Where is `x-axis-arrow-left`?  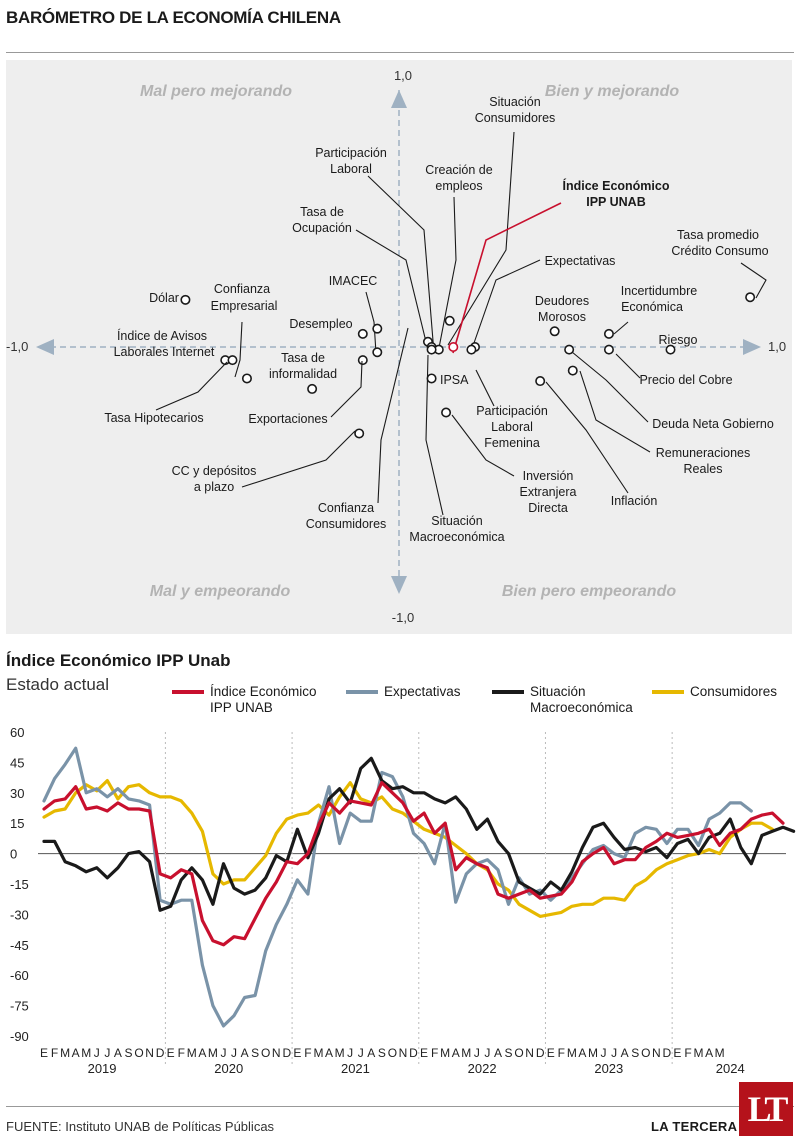 x-axis-arrow-left is located at coordinates (45, 347).